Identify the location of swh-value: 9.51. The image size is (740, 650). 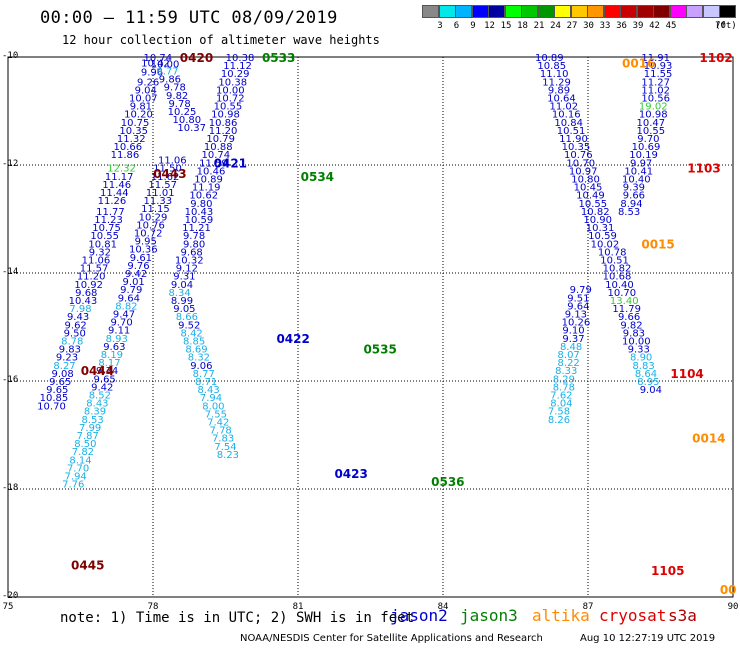
(578, 298).